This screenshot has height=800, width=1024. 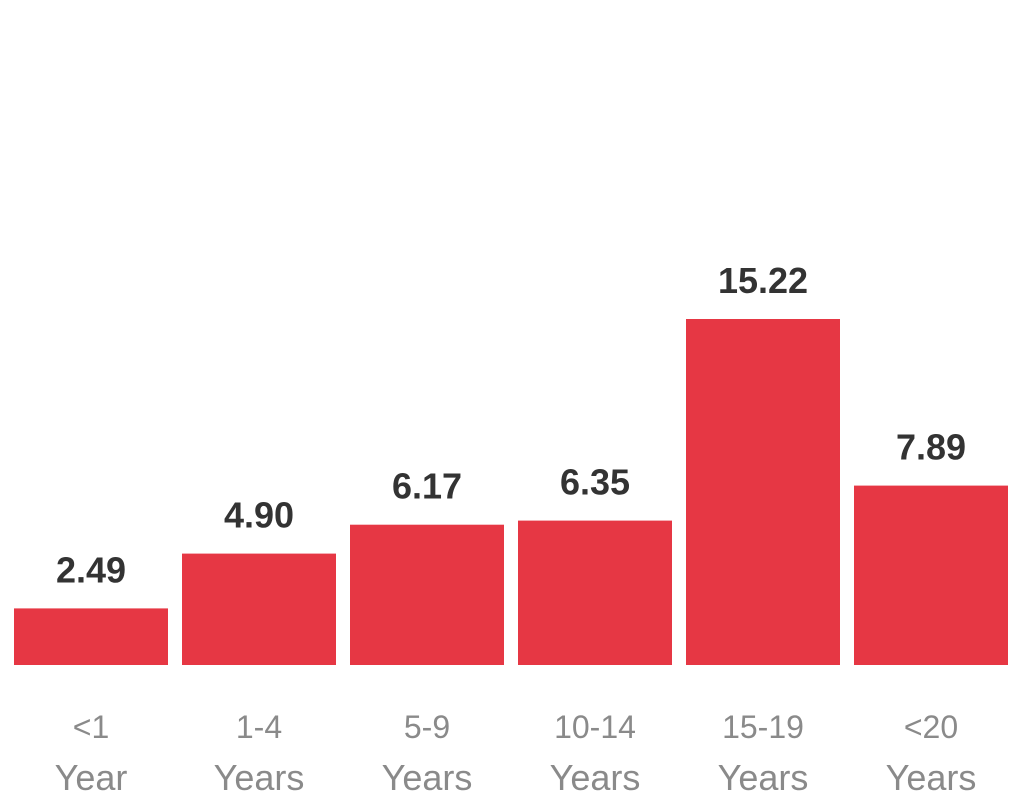 I want to click on category-label-0-unit: Year, so click(x=91, y=777).